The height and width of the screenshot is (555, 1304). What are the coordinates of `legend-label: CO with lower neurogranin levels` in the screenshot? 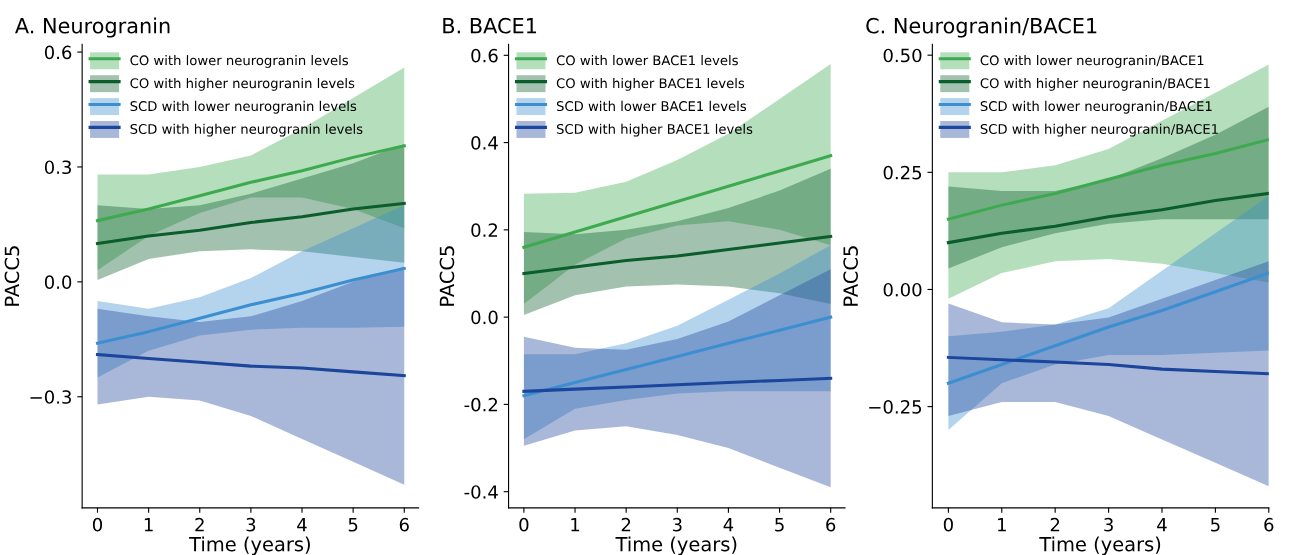 It's located at (239, 61).